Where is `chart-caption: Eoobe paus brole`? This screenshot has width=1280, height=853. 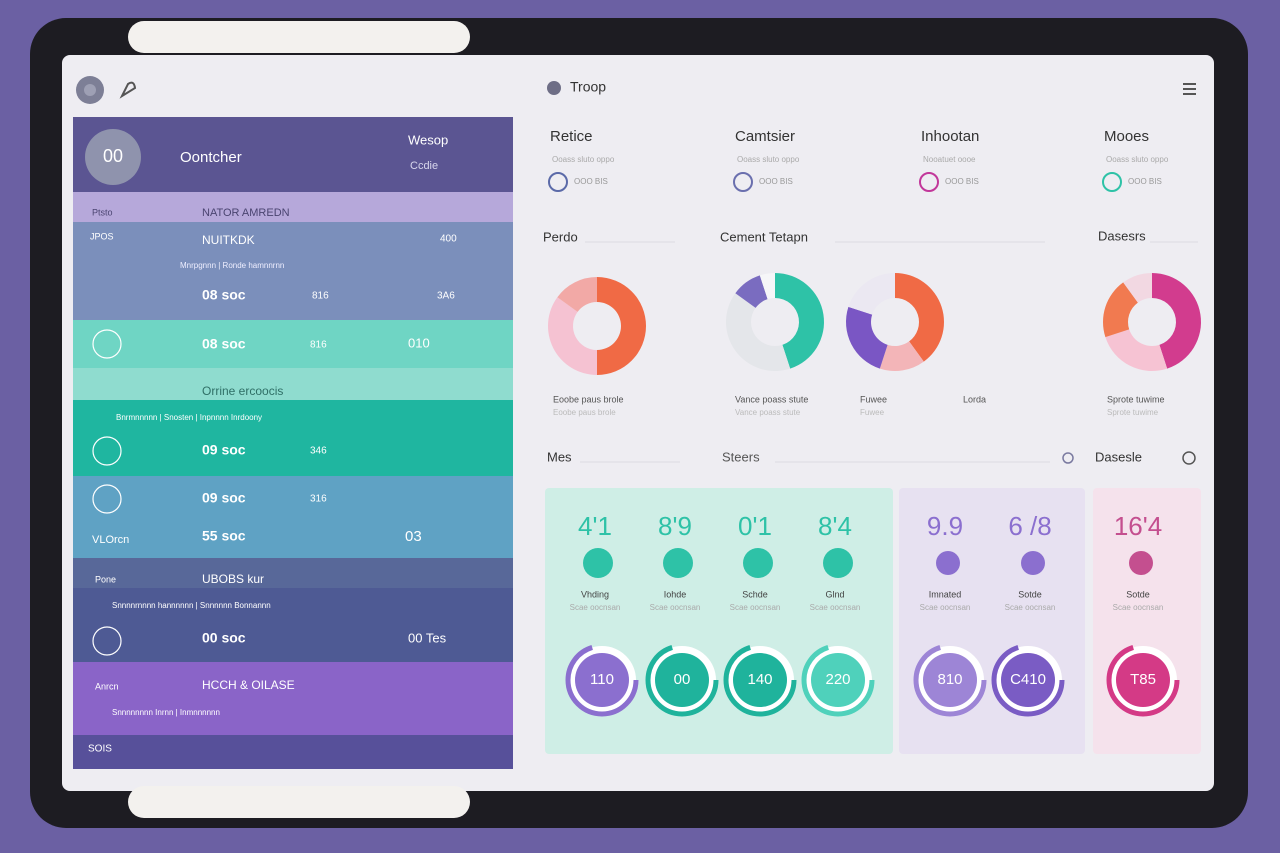 chart-caption: Eoobe paus brole is located at coordinates (588, 399).